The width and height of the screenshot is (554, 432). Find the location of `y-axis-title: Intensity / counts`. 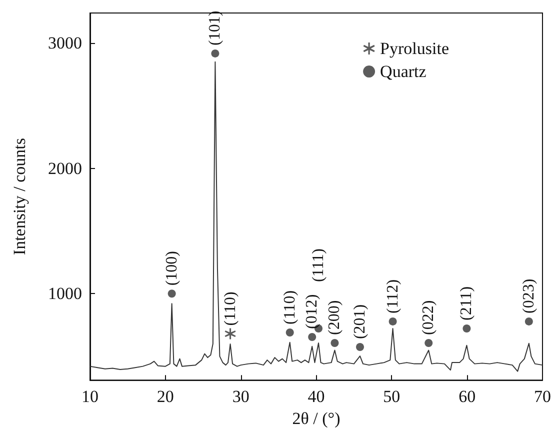

y-axis-title: Intensity / counts is located at coordinates (19, 197).